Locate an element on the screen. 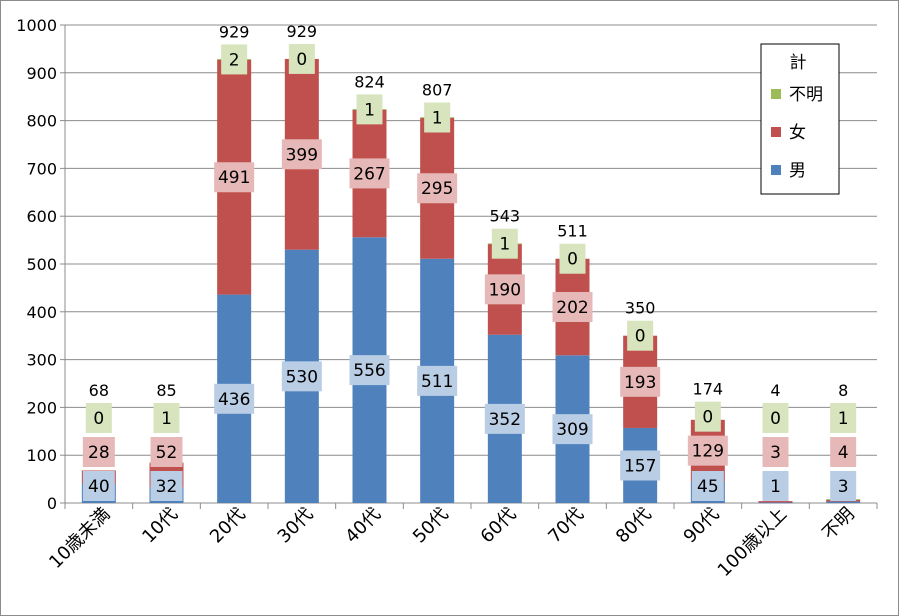  data-label: 511 is located at coordinates (437, 382).